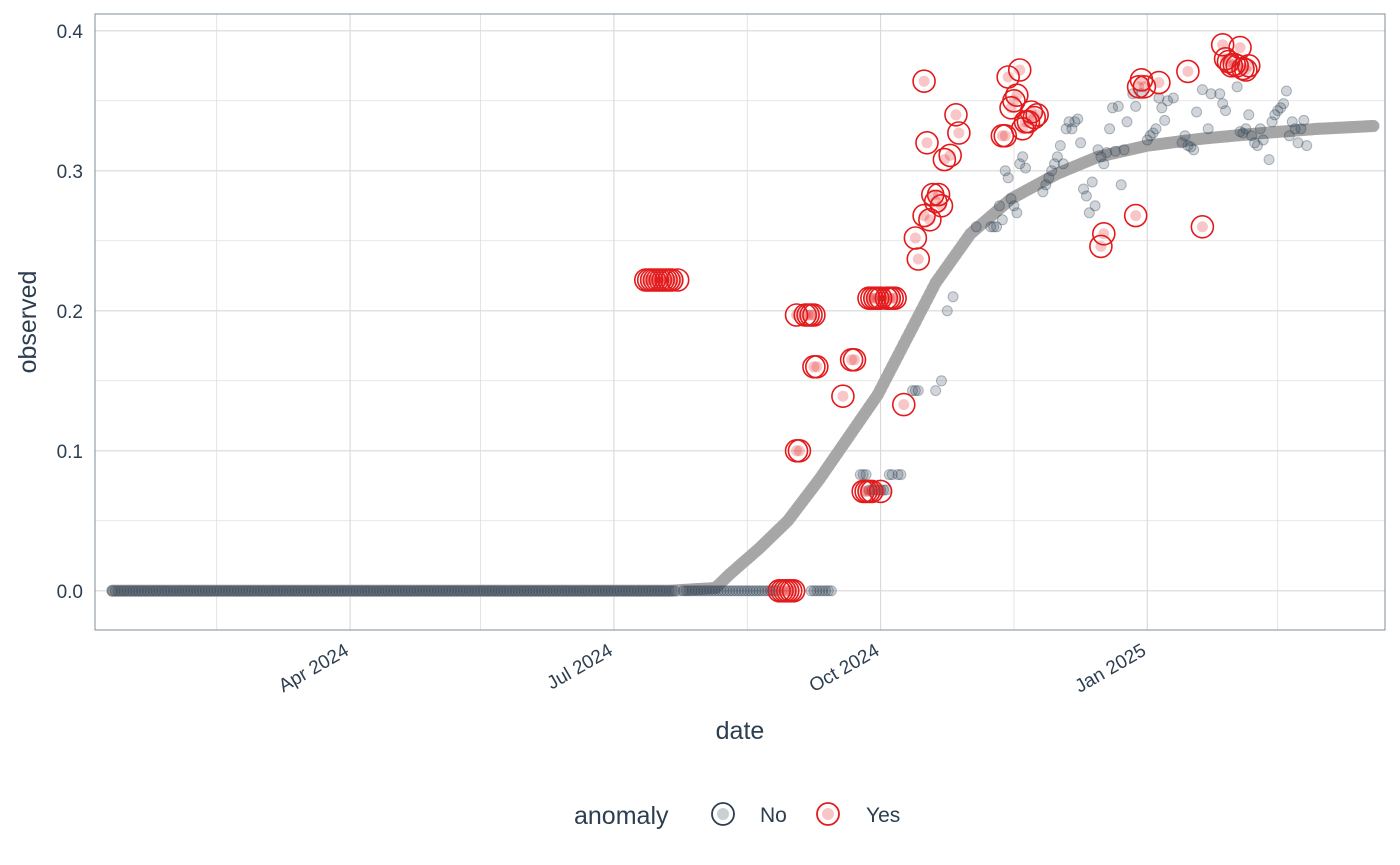 The image size is (1400, 865). I want to click on x-axis-ticks: Apr 2024 Jul 2024 Oct 2024 Jan 2025, so click(712, 668).